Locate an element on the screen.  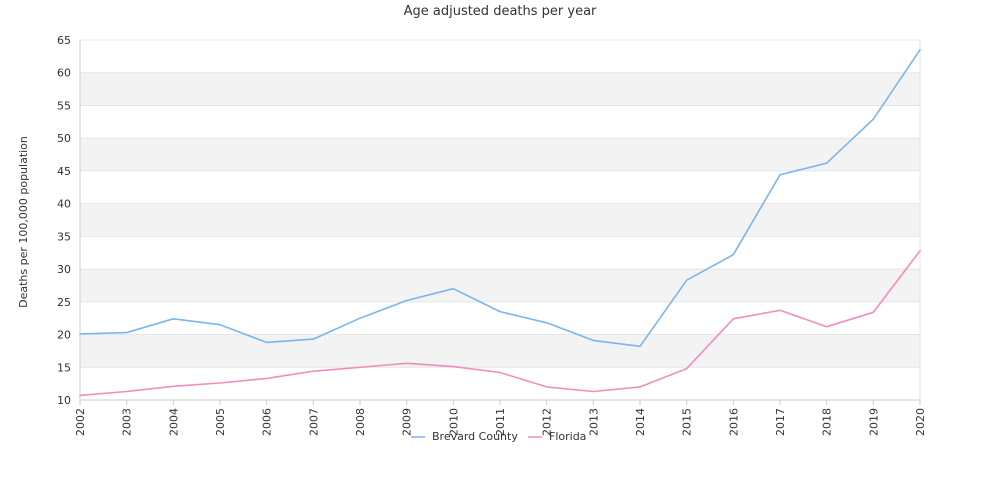
x-tick-label: 2020 is located at coordinates (920, 422).